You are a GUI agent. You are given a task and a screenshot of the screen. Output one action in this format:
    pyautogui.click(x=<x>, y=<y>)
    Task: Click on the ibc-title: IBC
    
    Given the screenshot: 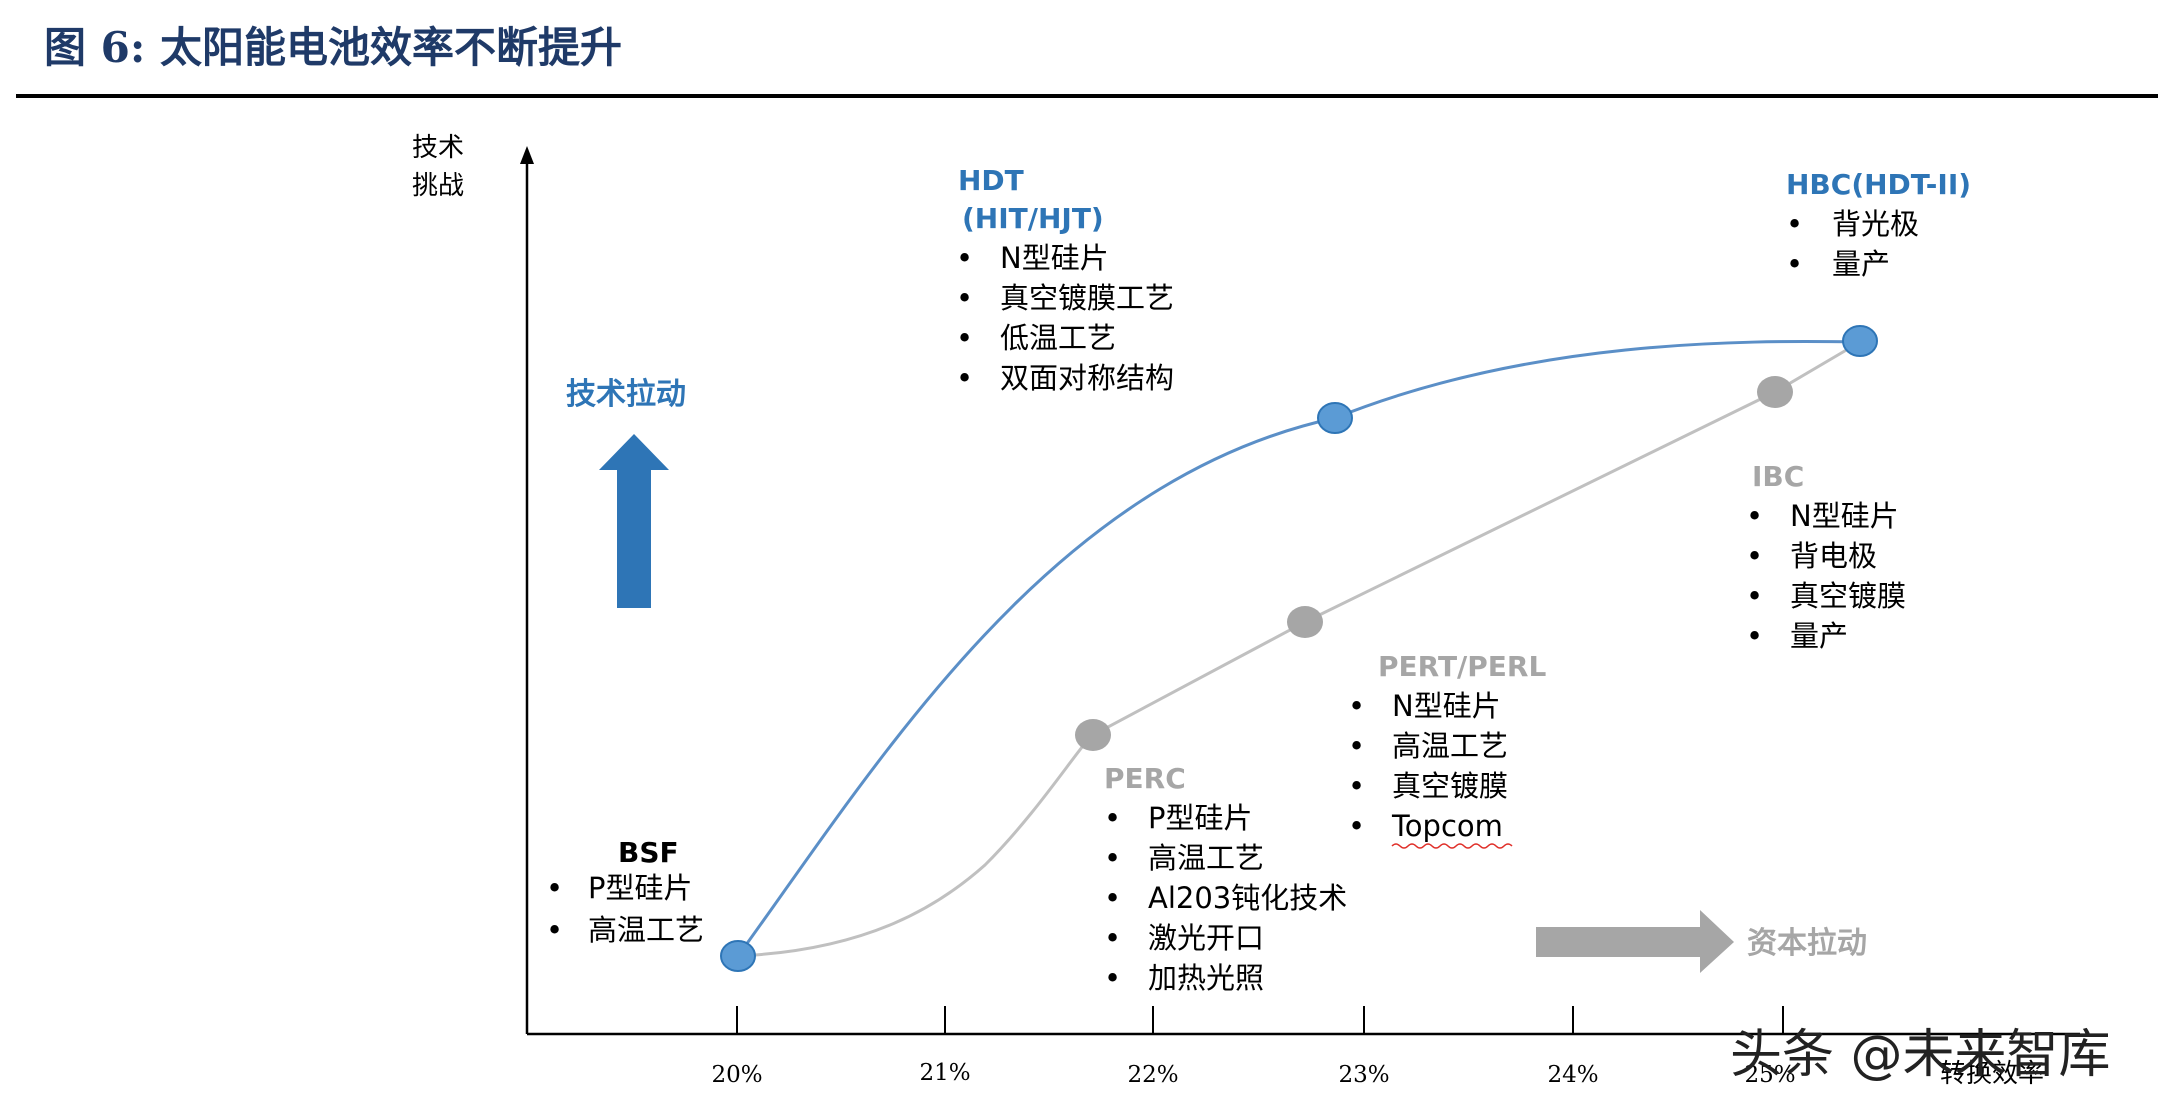 What is the action you would take?
    pyautogui.click(x=1778, y=476)
    